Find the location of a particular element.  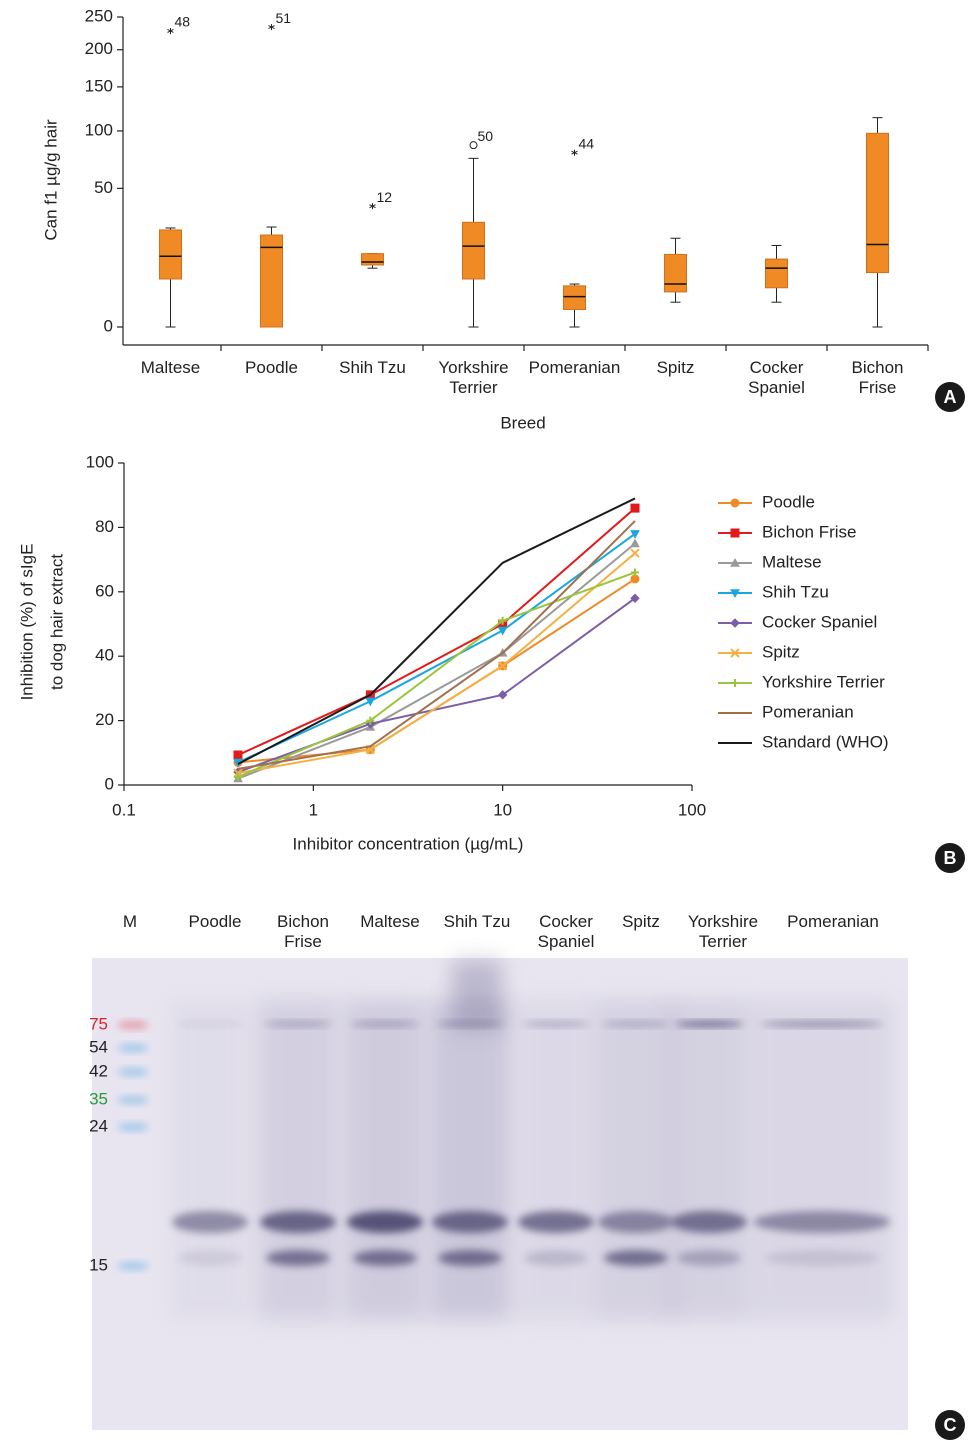

x-tick-label-text: Yorkshire Terrier is located at coordinates (473, 377).